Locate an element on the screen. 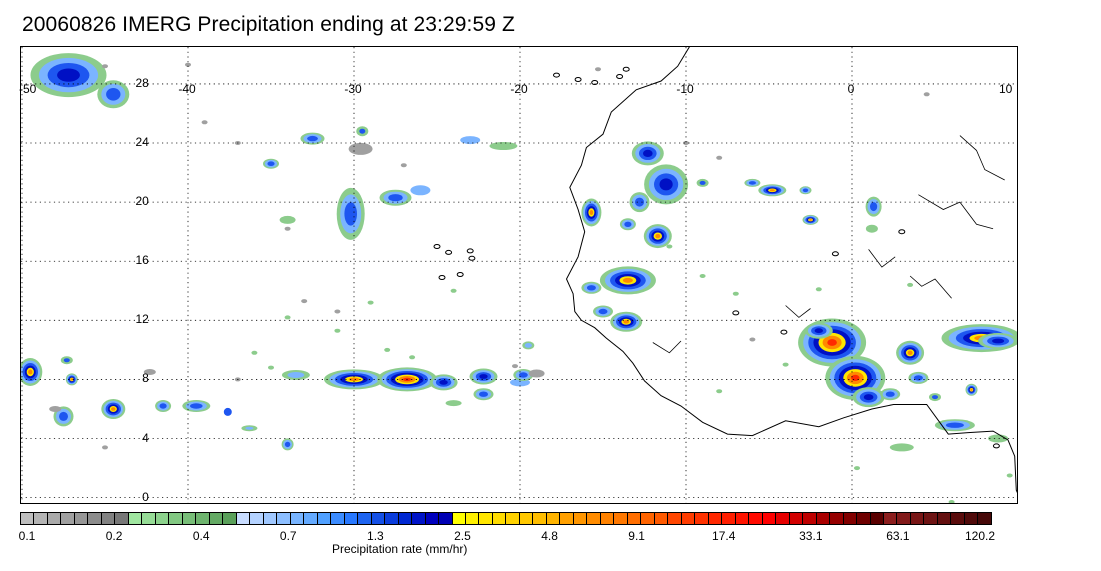  colorbar-tick-label: 63.1 is located at coordinates (898, 536).